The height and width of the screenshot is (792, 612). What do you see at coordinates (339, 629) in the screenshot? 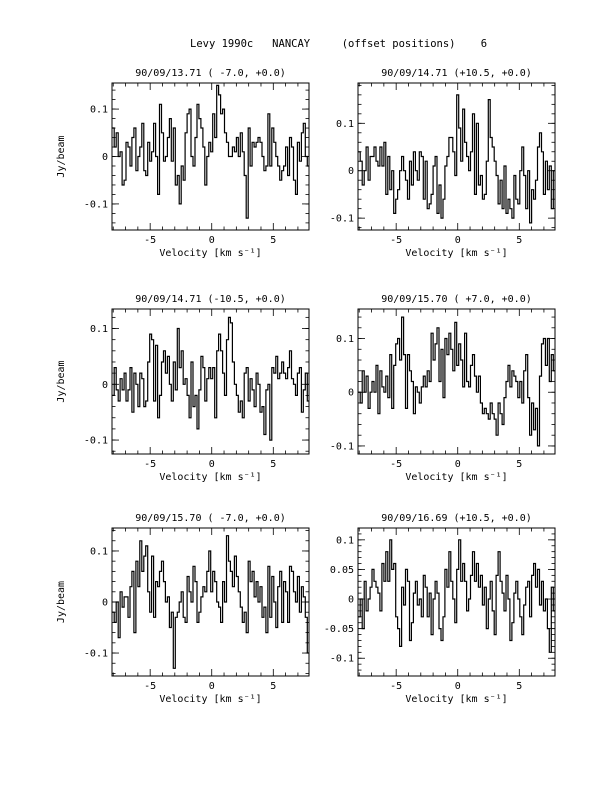
I see `y-tick-label: -0.05` at bounding box center [339, 629].